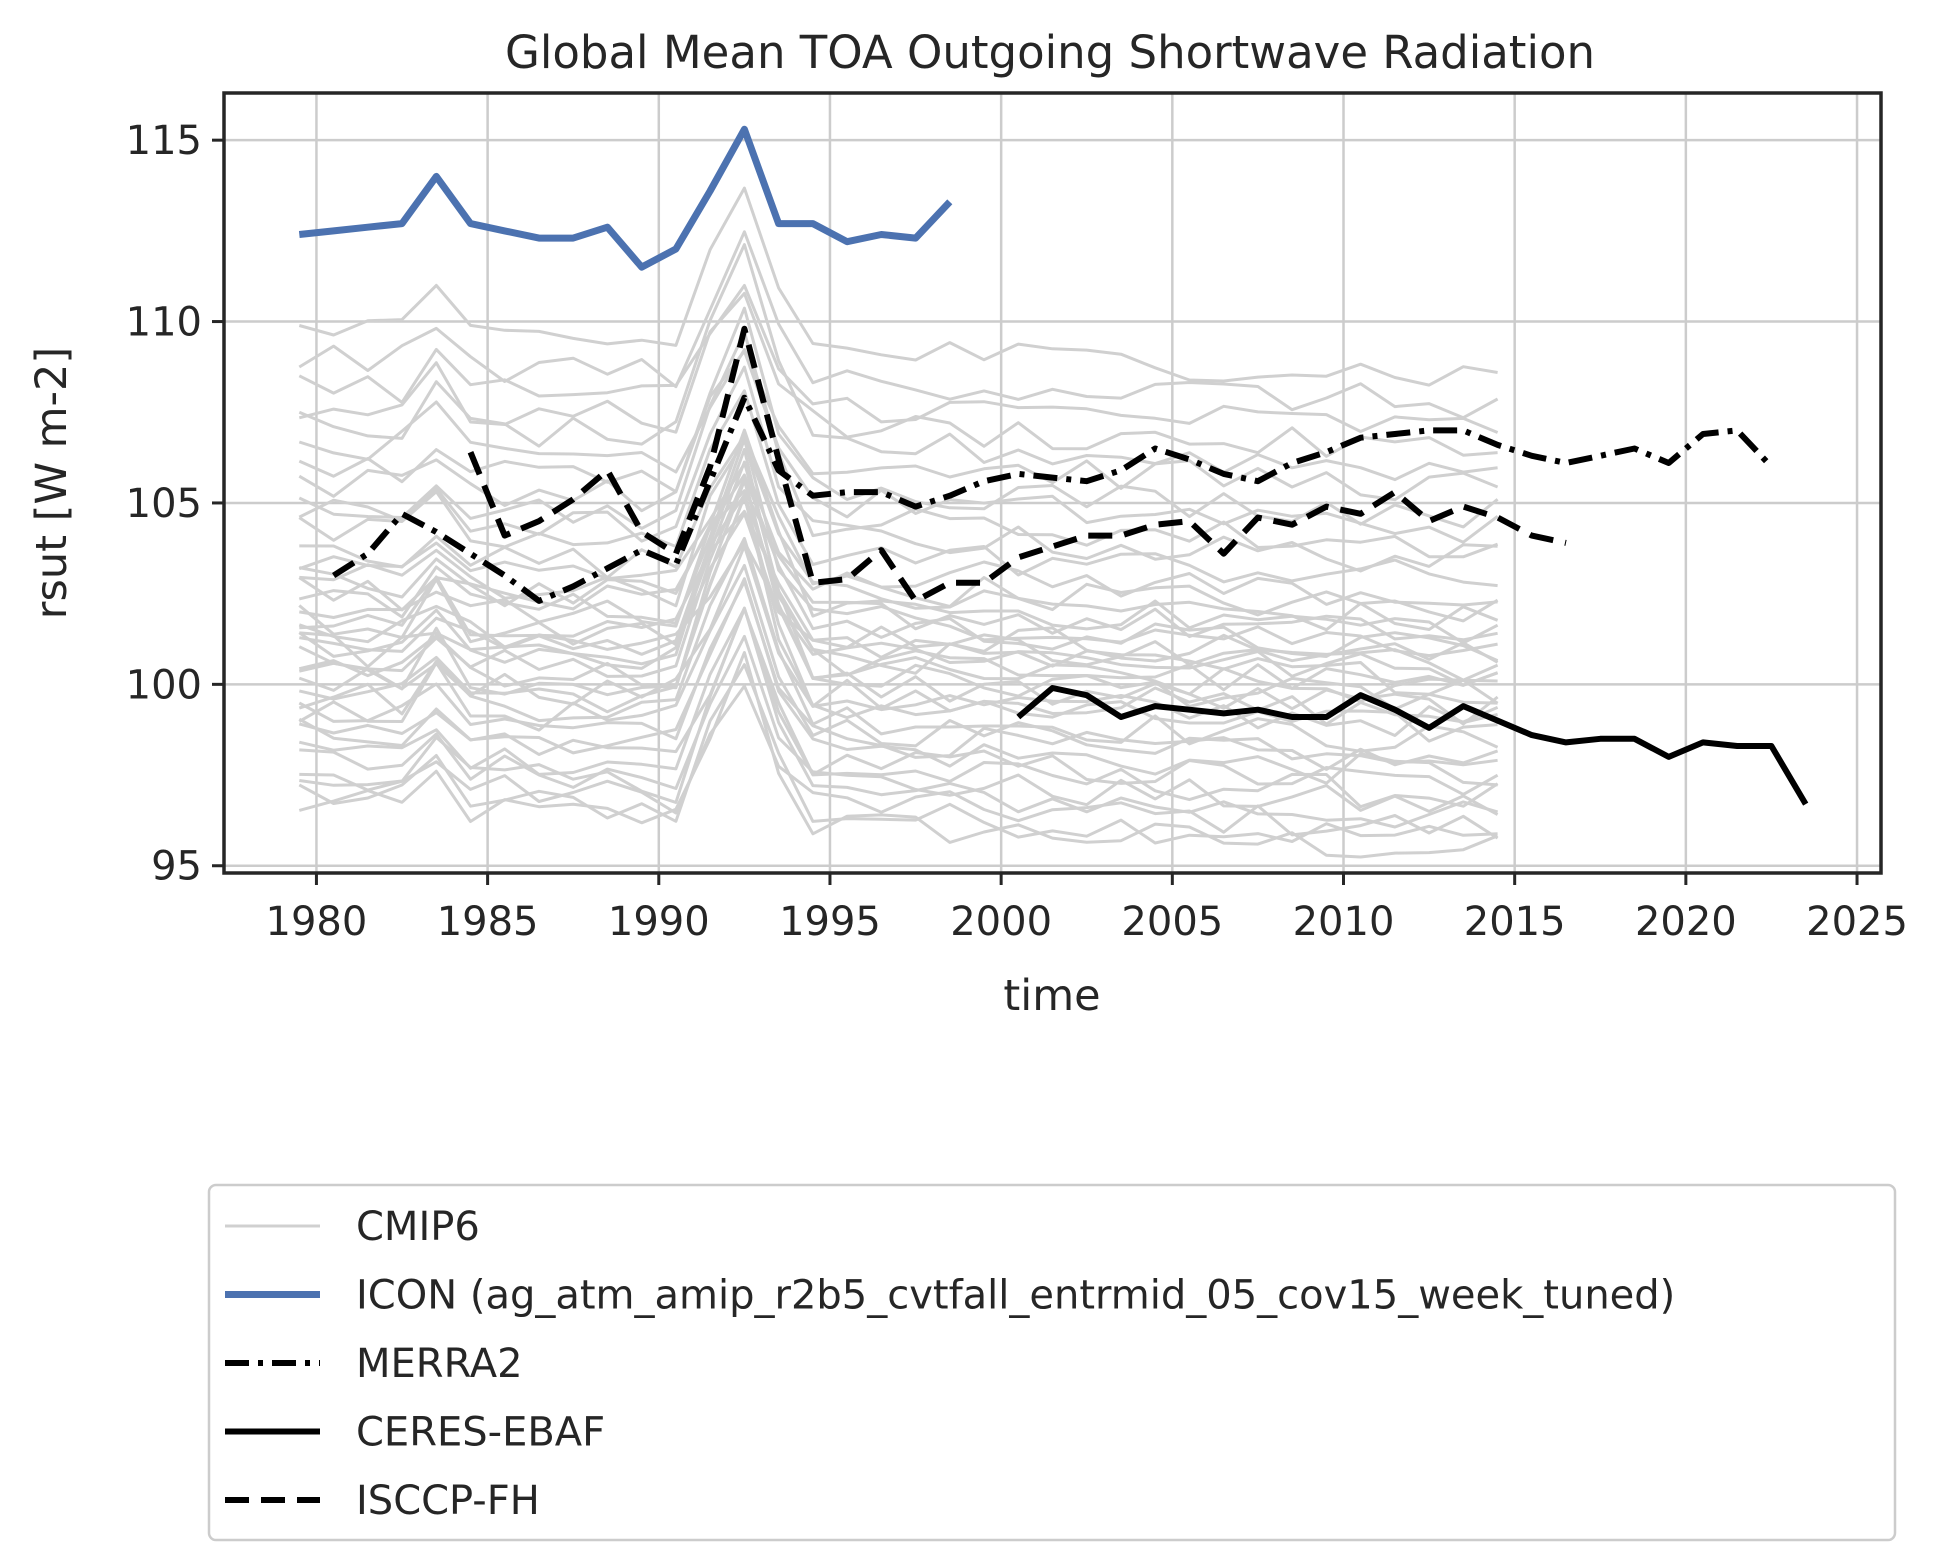 The width and height of the screenshot is (1934, 1563). I want to click on legend-label: CMIP6, so click(418, 1227).